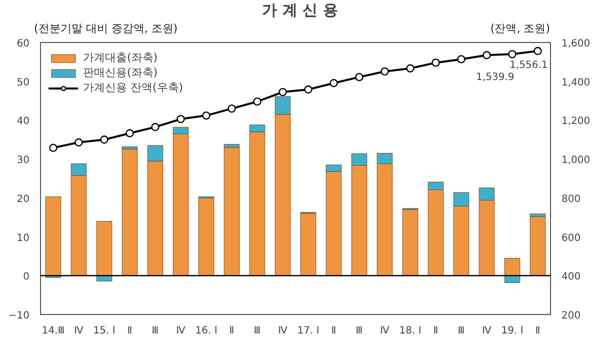 This screenshot has width=600, height=343. Describe the element at coordinates (308, 331) in the screenshot. I see `x-tick-label: 17. Ⅰ` at that location.